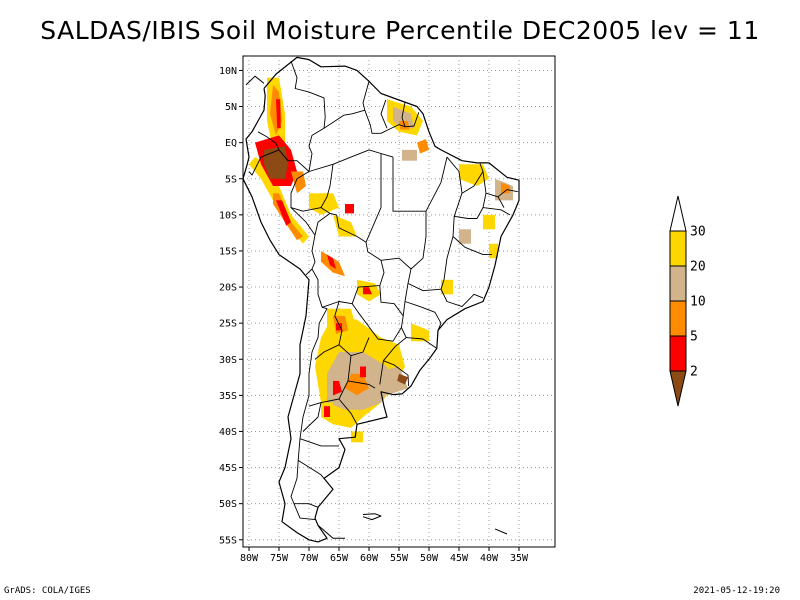  I want to click on lon-tick-label: 50W, so click(429, 558).